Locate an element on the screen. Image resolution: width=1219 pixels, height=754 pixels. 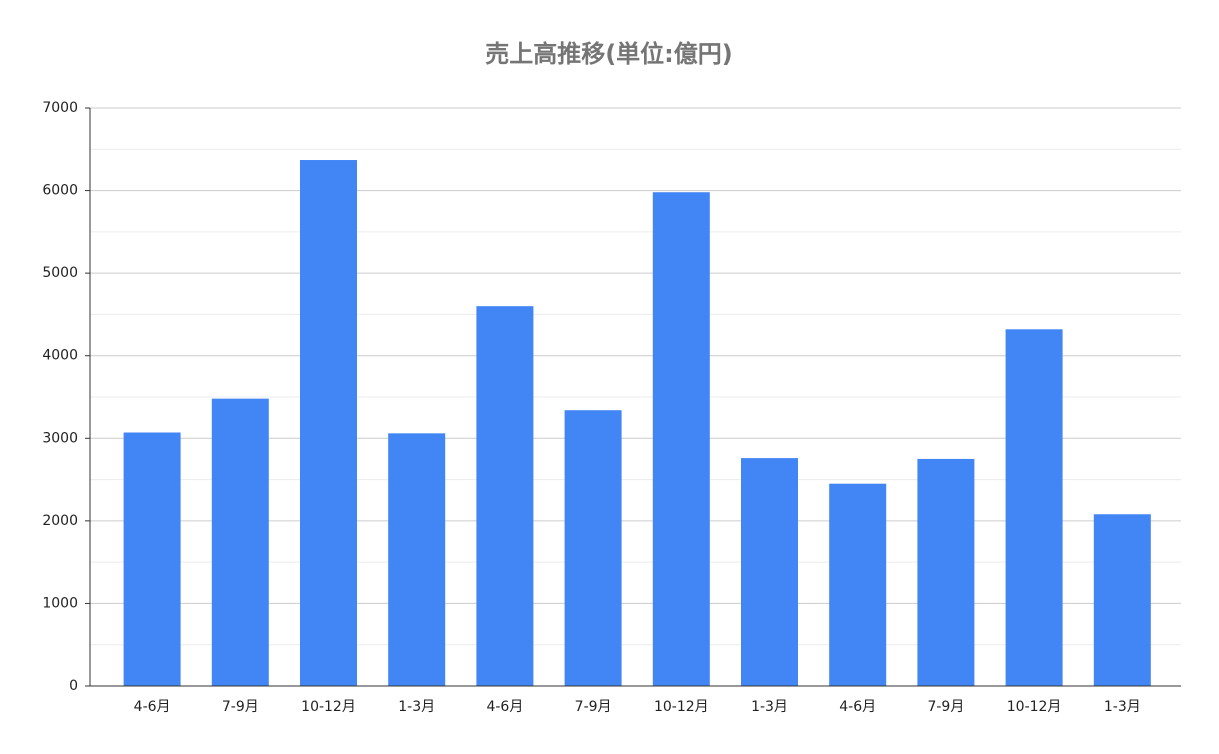
chart-title: 売上高推移(単位:億円) is located at coordinates (609, 54).